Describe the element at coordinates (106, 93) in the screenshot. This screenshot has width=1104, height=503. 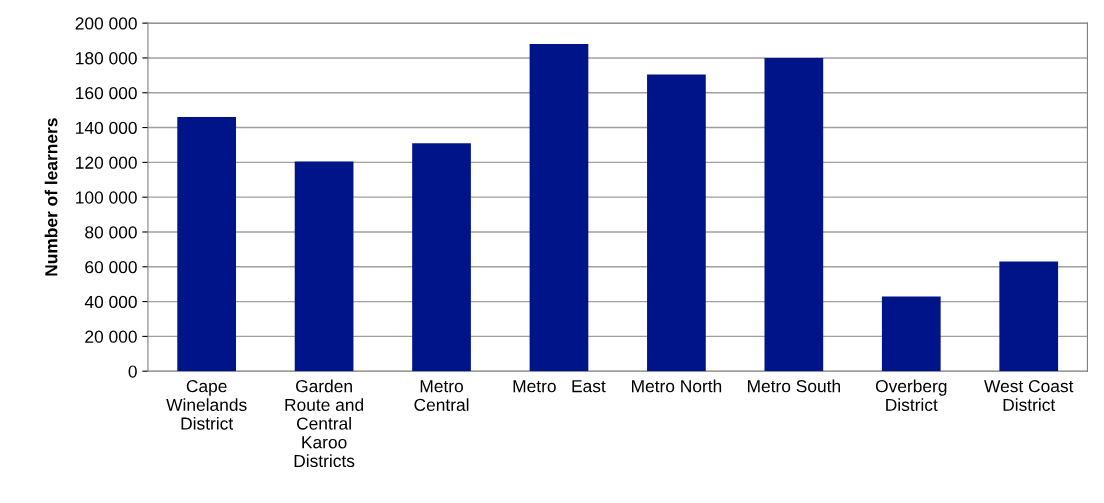
I see `y-tick-label: 160 000` at that location.